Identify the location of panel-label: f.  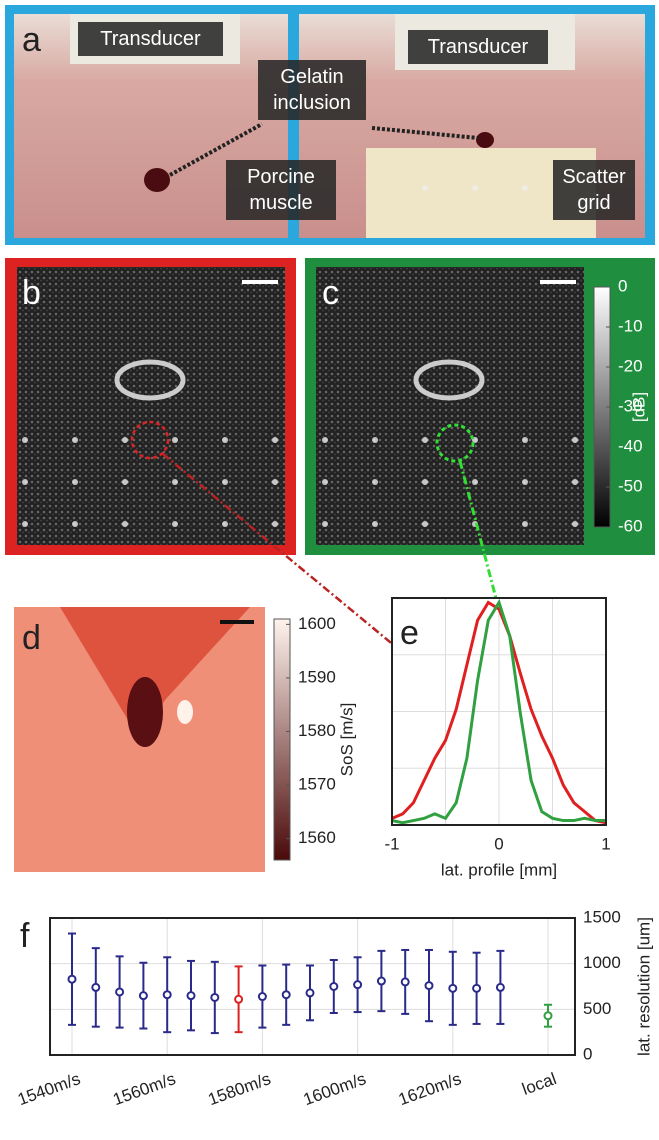
(25, 936).